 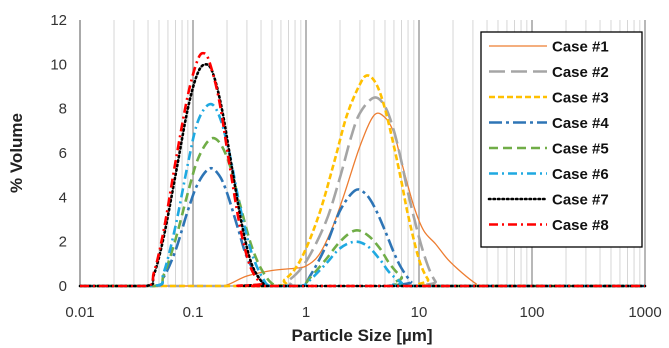 I want to click on y-axis-title: % Volume, so click(x=16, y=153).